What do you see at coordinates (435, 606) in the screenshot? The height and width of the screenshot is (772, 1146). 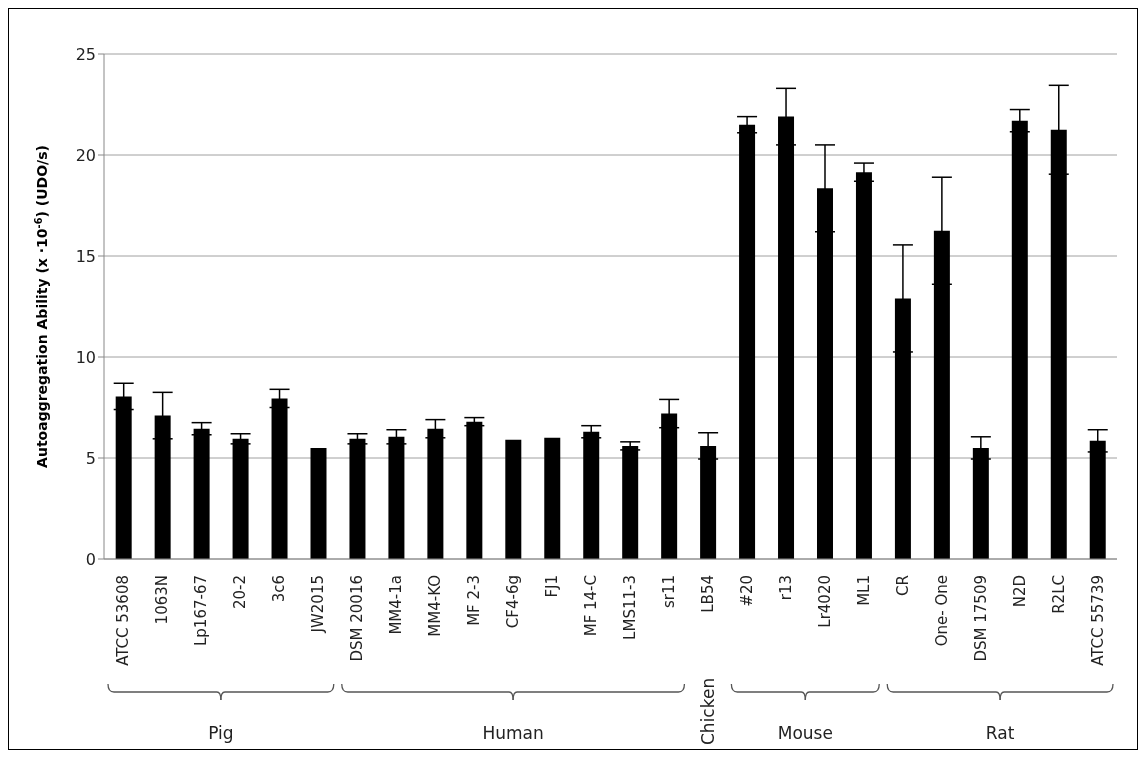 I see `x-tick-label: MM4-KO` at bounding box center [435, 606].